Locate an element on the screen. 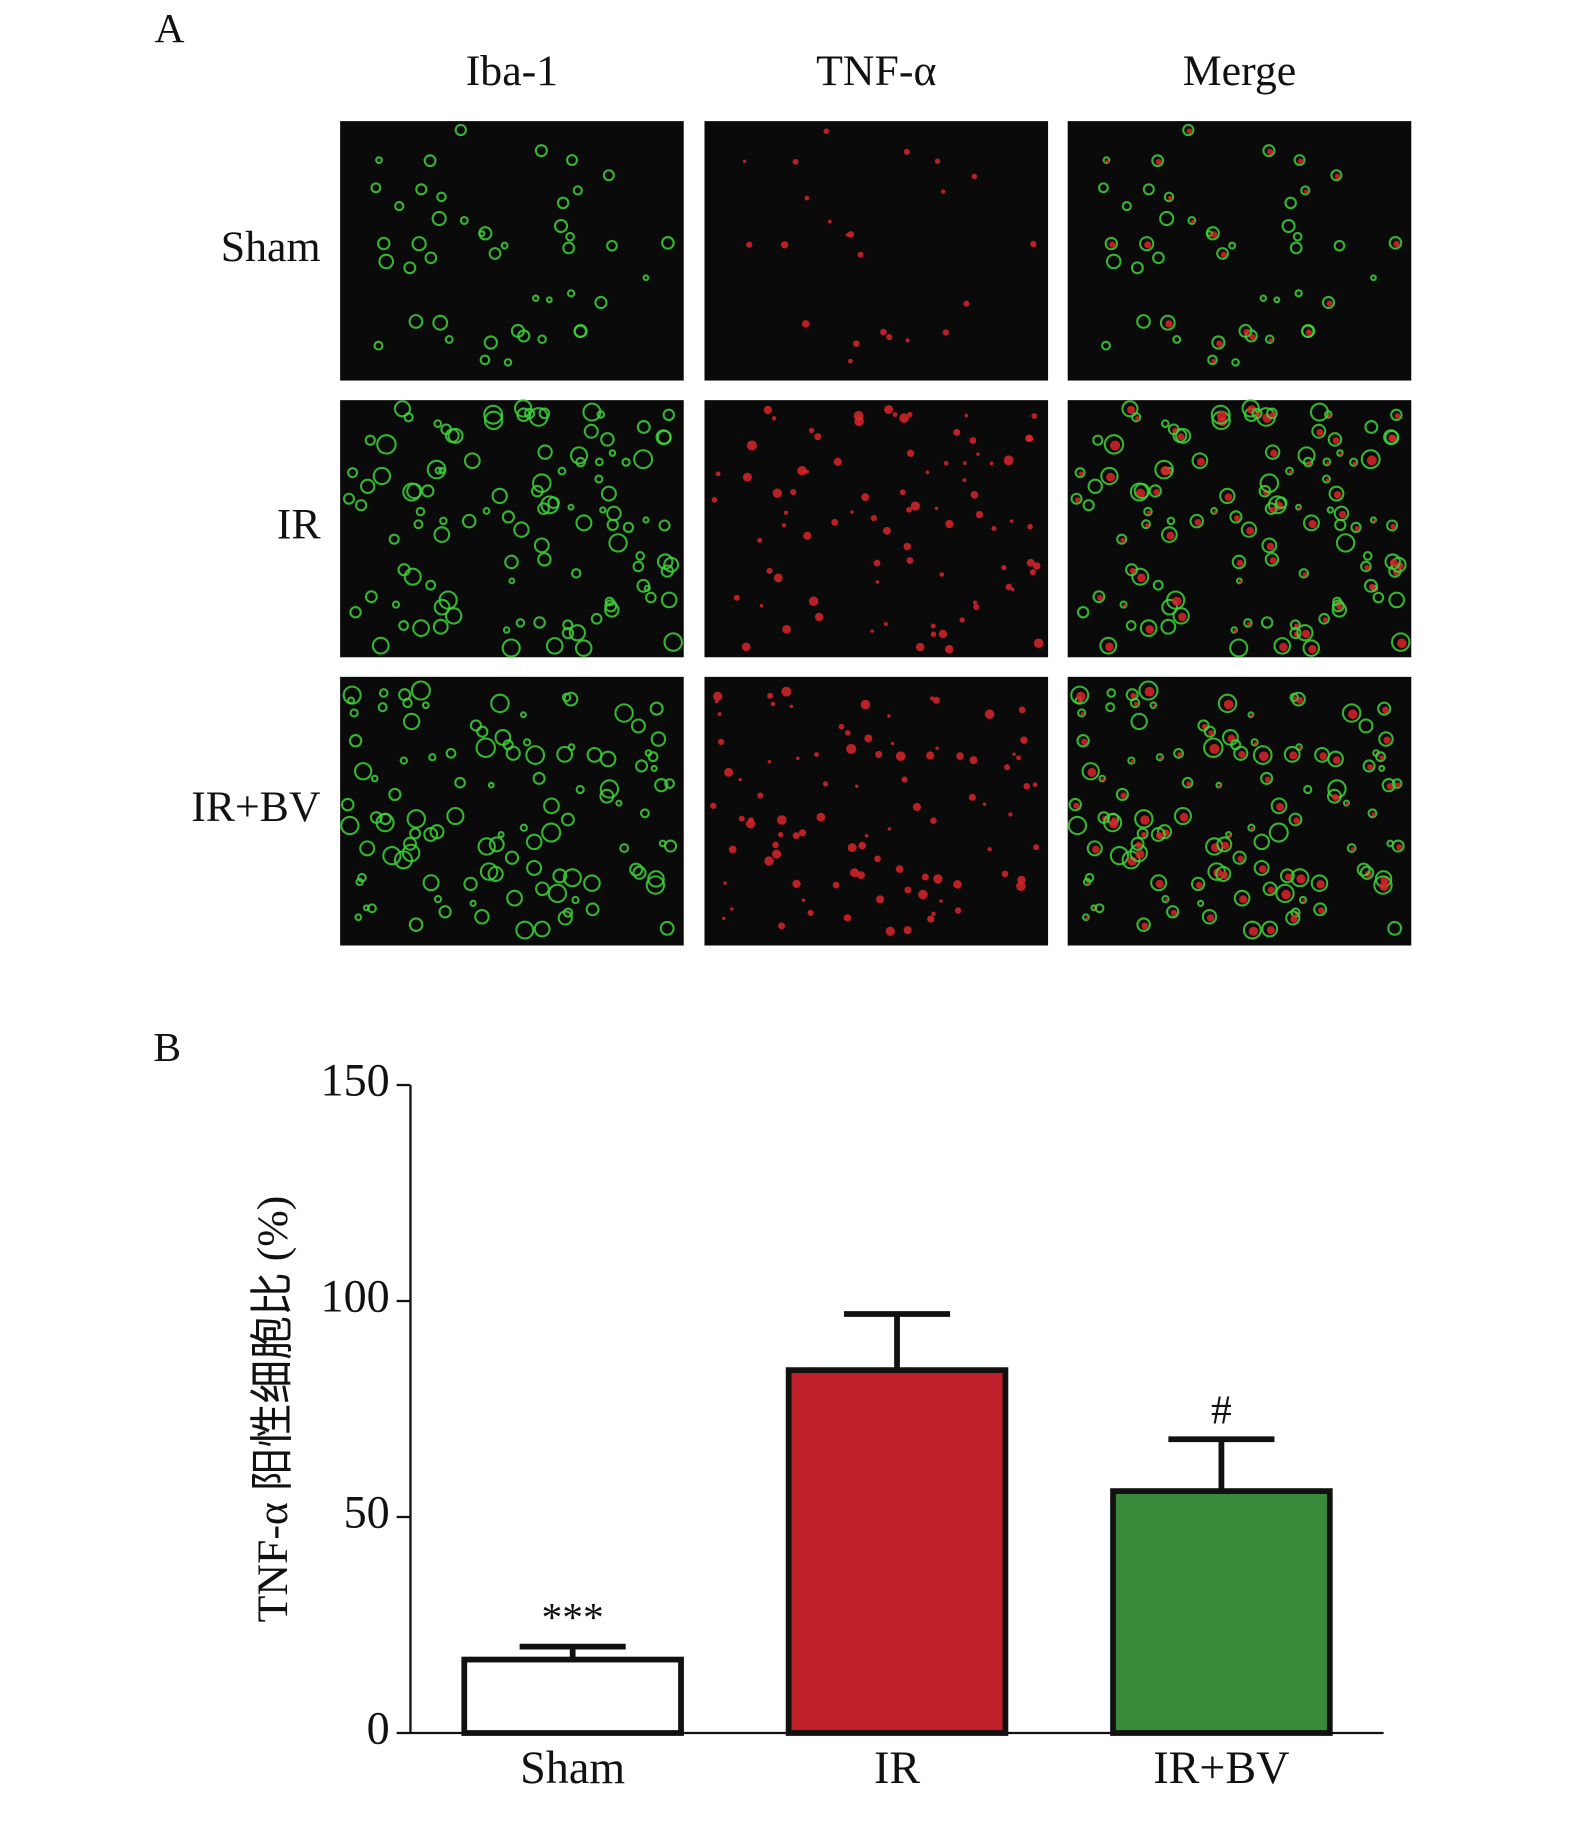  bar is located at coordinates (1221, 1612).